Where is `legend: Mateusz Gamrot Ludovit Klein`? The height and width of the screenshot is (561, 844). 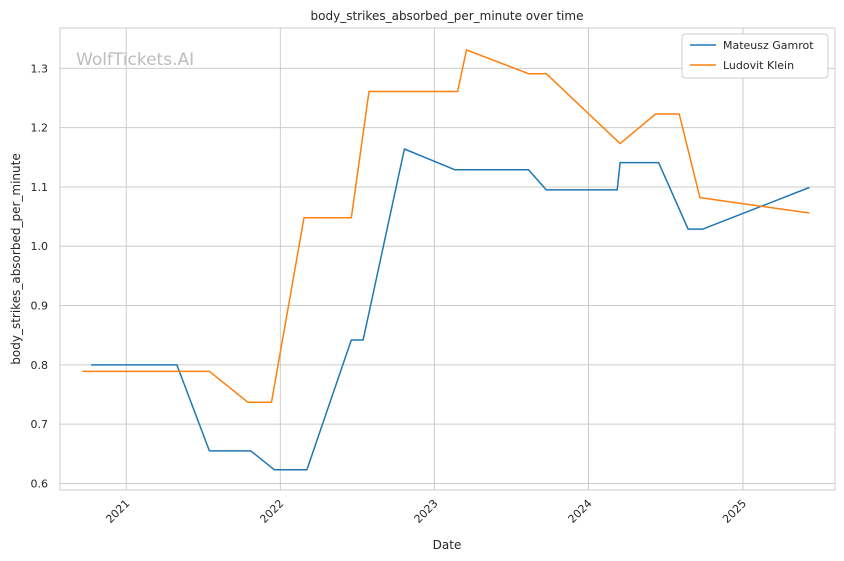
legend: Mateusz Gamrot Ludovit Klein is located at coordinates (755, 56).